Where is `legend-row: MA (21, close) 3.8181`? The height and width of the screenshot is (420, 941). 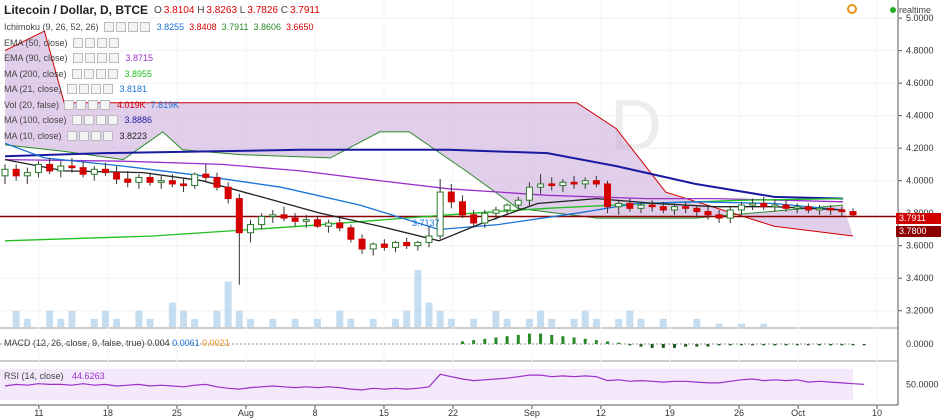
legend-row: MA (21, close) 3.8181 is located at coordinates (75, 89).